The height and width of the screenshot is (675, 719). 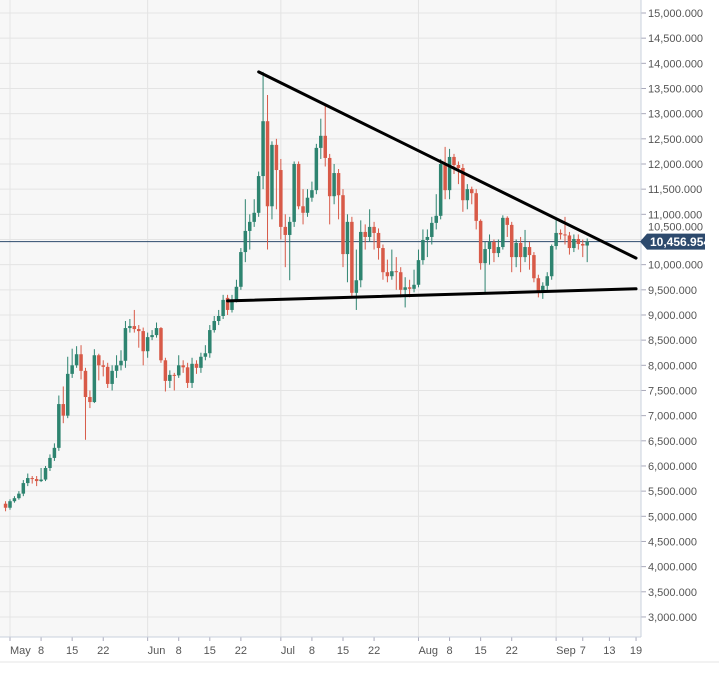 What do you see at coordinates (672, 442) in the screenshot?
I see `y-tick-label: 6,500.000` at bounding box center [672, 442].